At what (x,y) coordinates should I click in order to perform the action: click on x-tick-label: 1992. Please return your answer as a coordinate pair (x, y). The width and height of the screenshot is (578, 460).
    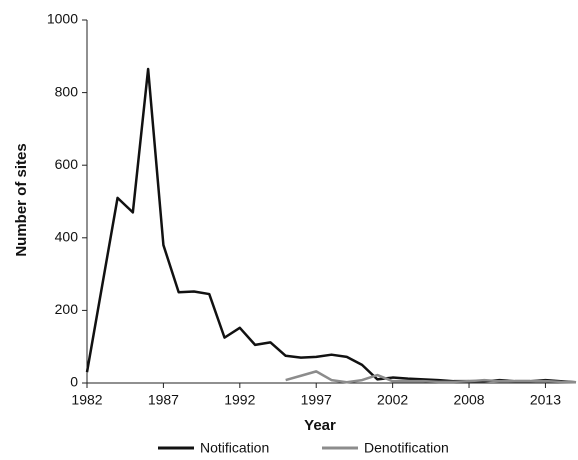
    Looking at the image, I should click on (239, 400).